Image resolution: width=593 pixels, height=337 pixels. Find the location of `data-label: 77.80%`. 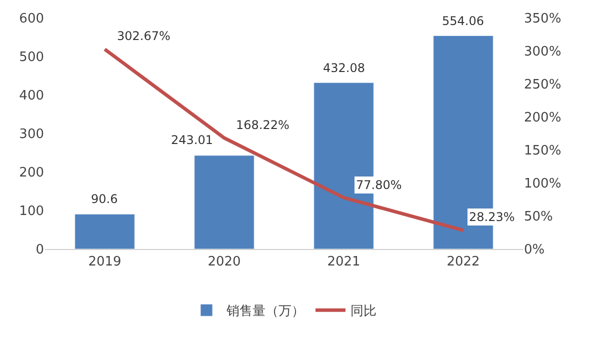

data-label: 77.80% is located at coordinates (379, 185).